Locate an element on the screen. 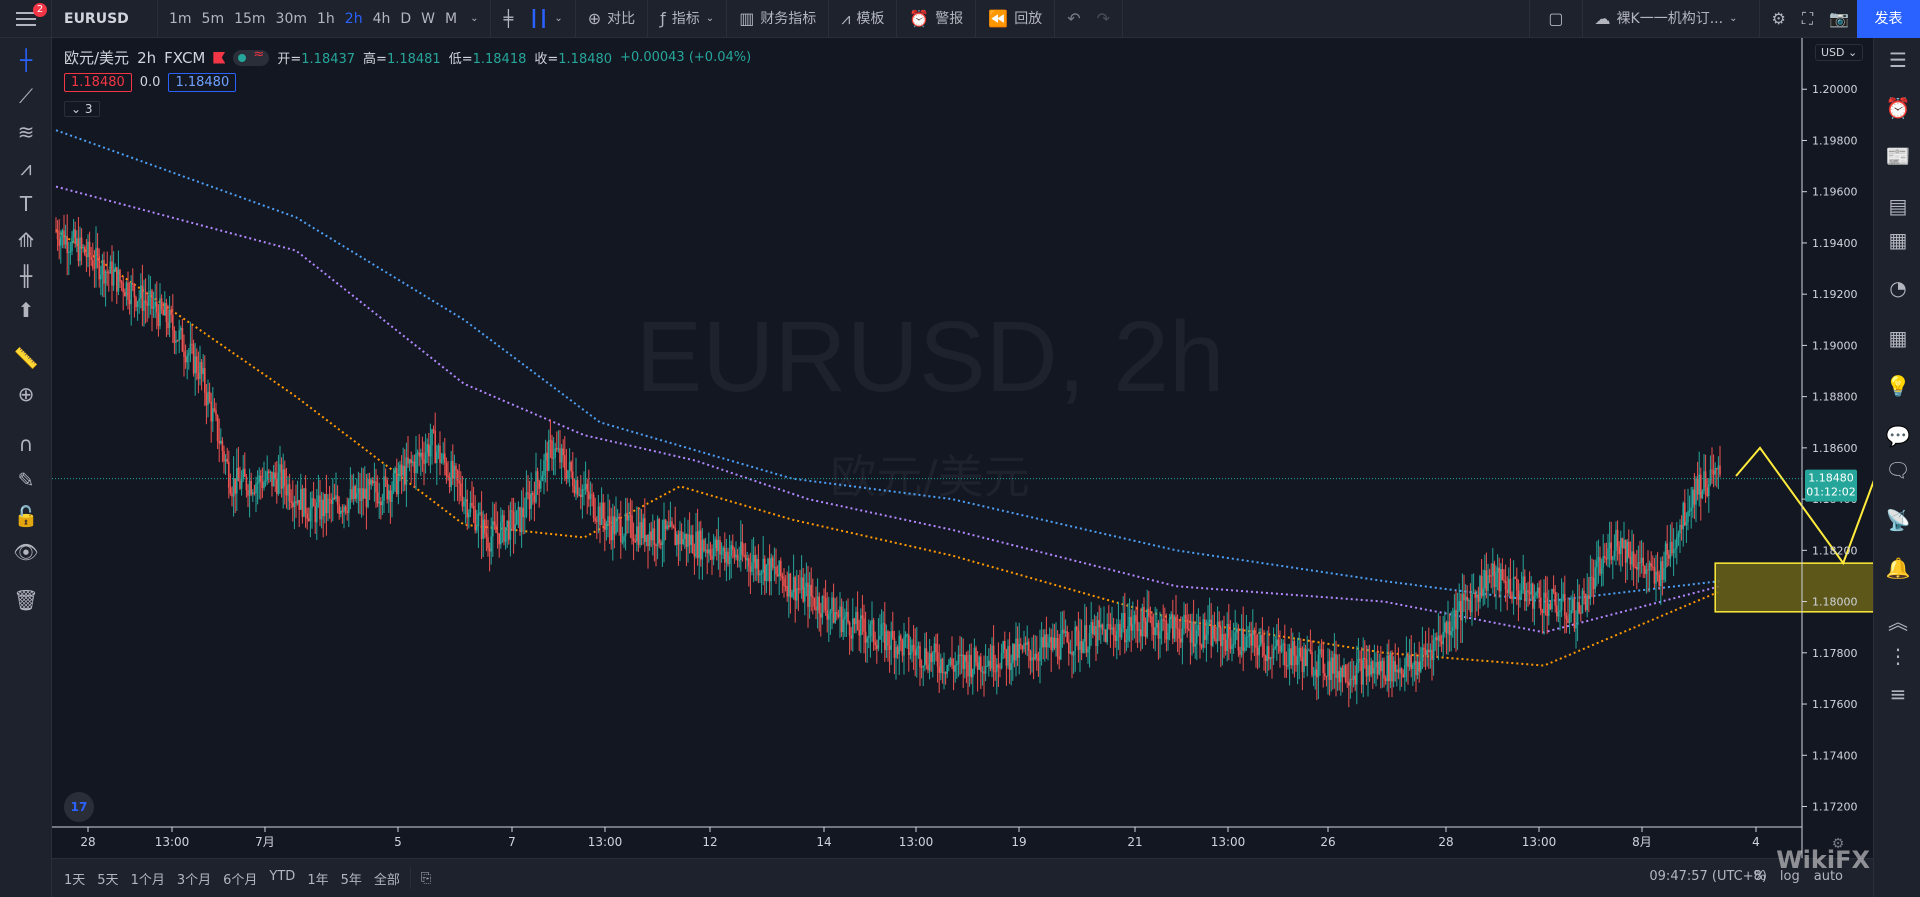 This screenshot has width=1920, height=897. forecast-tool-icon: ╫ is located at coordinates (26, 276).